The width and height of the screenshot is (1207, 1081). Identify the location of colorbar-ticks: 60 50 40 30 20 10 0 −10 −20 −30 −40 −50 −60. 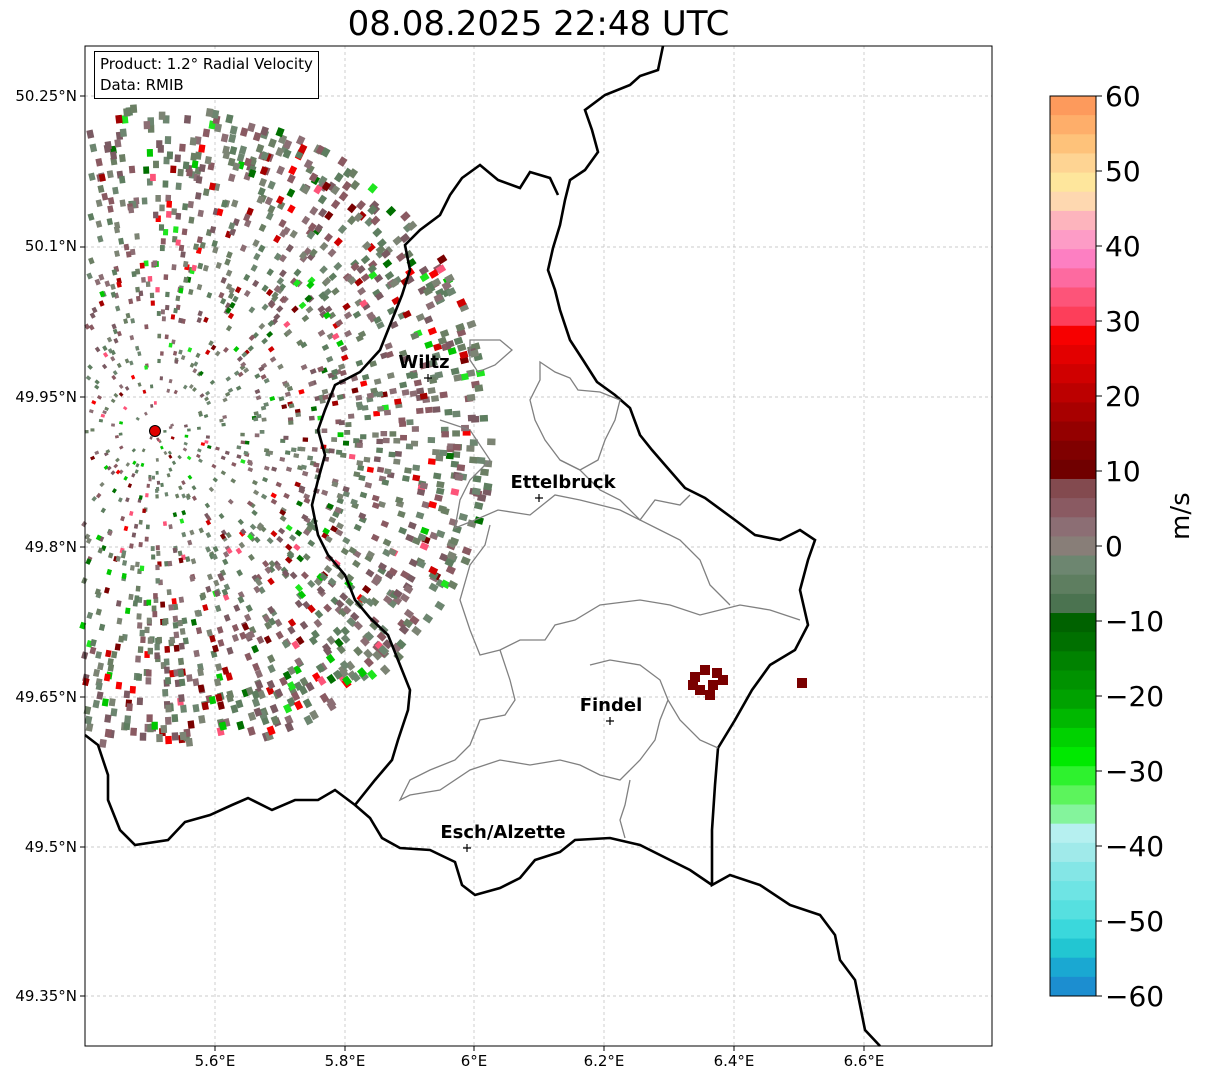
(1130, 546).